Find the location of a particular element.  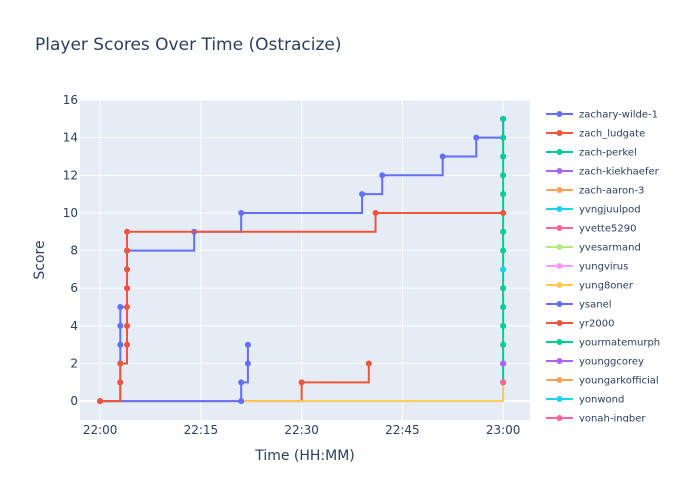

x-tick-label: 23:00 is located at coordinates (503, 430).